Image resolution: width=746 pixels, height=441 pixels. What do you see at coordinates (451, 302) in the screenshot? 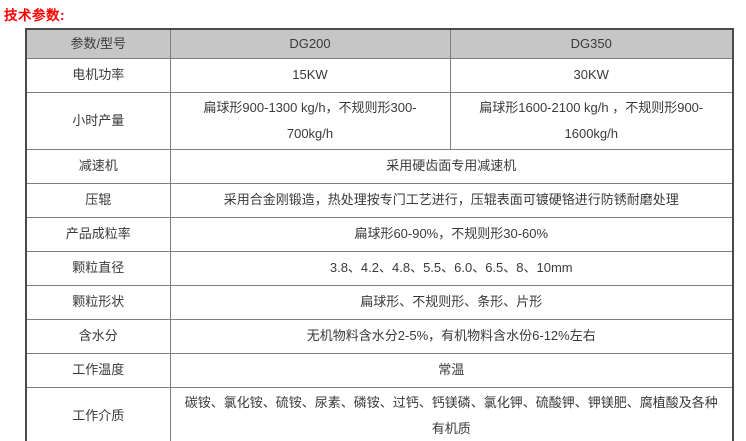
I see `value-cell: 扁球形、不规则形、条形、片形` at bounding box center [451, 302].